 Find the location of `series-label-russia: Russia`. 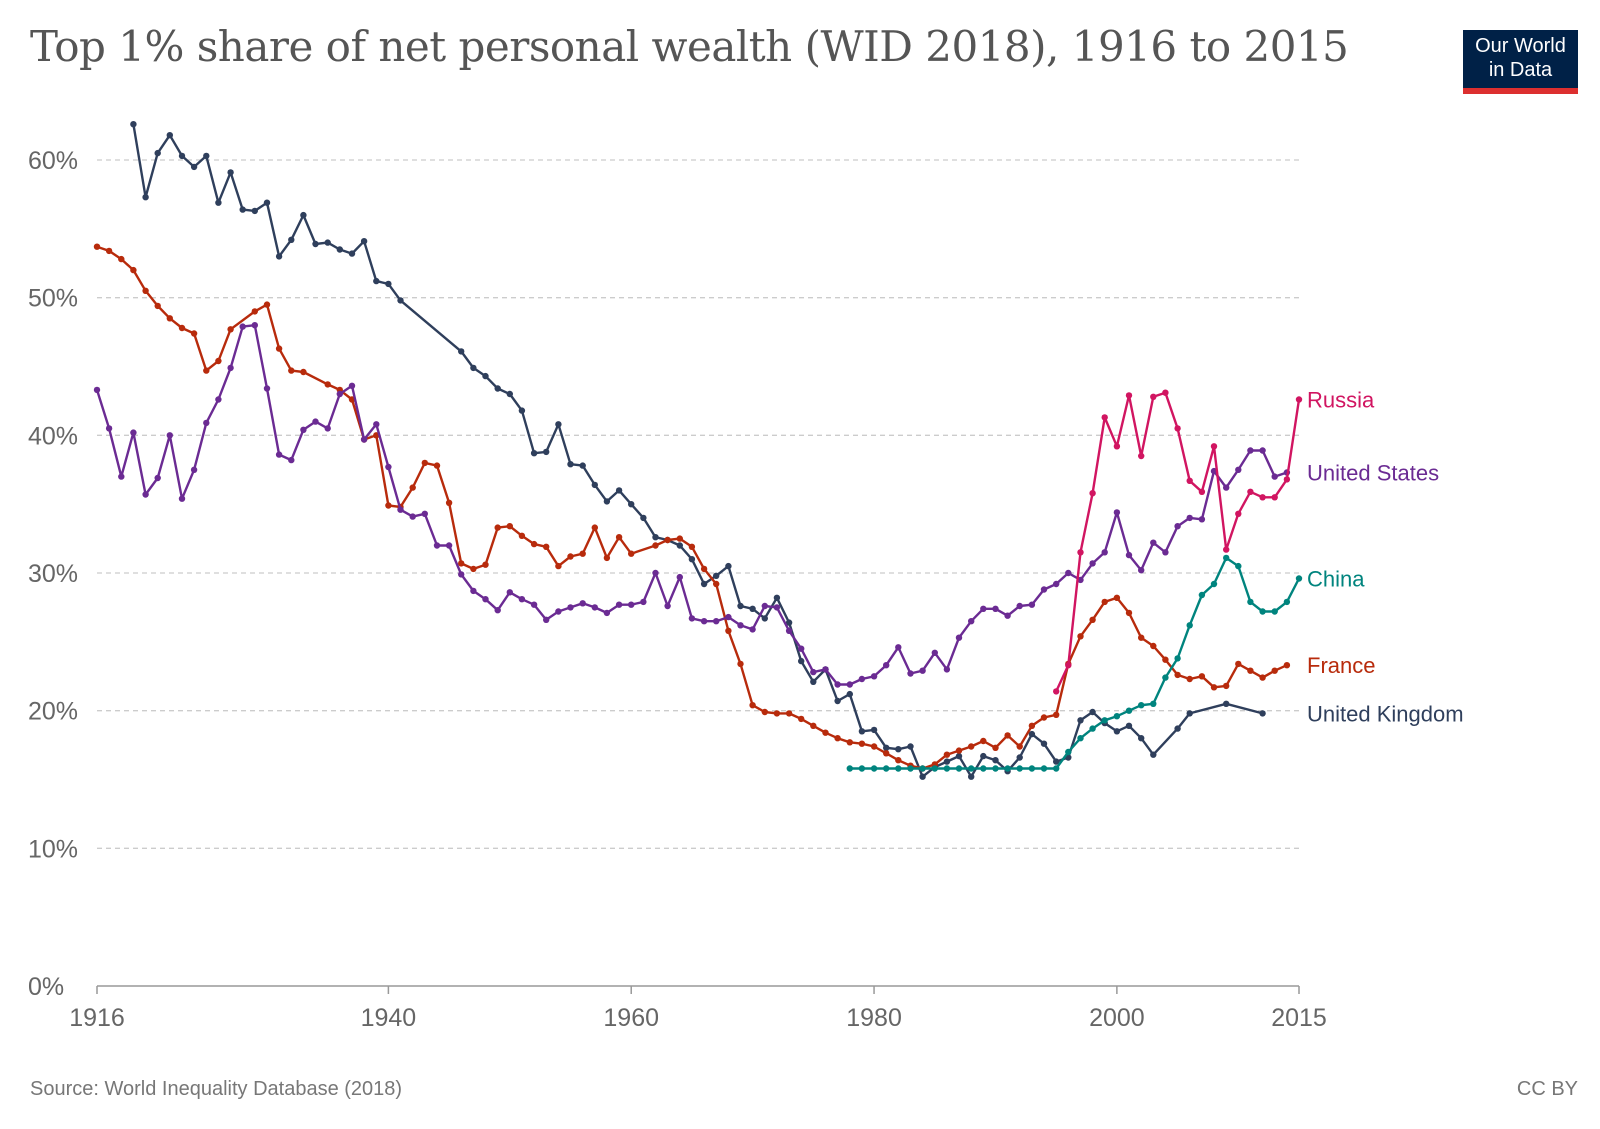

series-label-russia: Russia is located at coordinates (1341, 400).